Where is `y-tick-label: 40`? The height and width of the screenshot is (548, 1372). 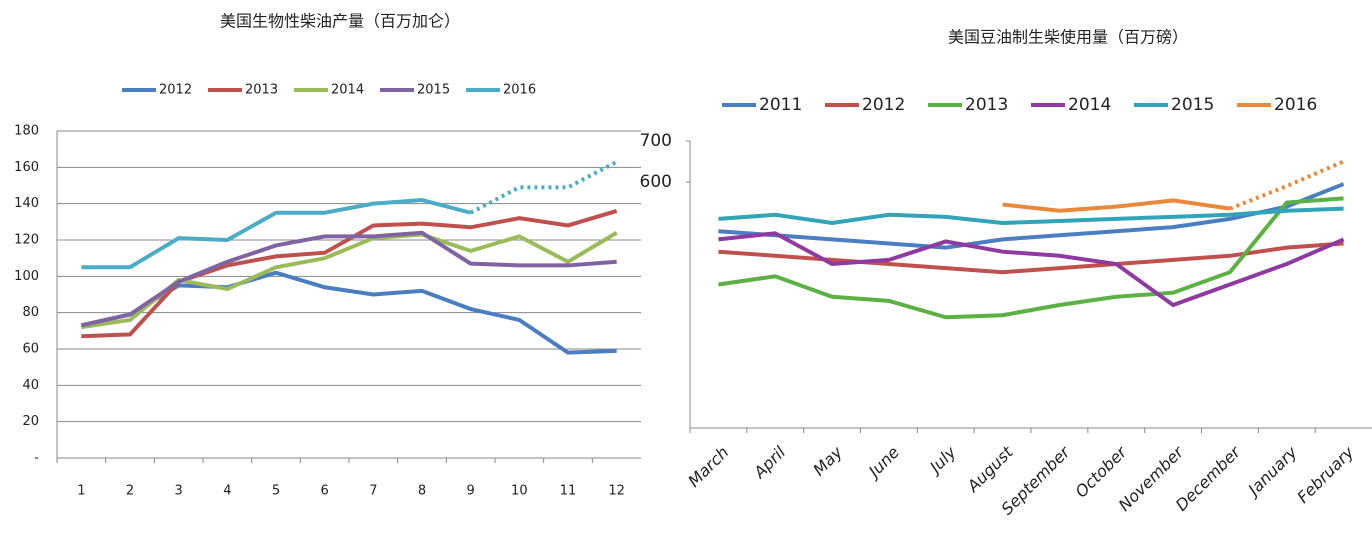 y-tick-label: 40 is located at coordinates (30, 385).